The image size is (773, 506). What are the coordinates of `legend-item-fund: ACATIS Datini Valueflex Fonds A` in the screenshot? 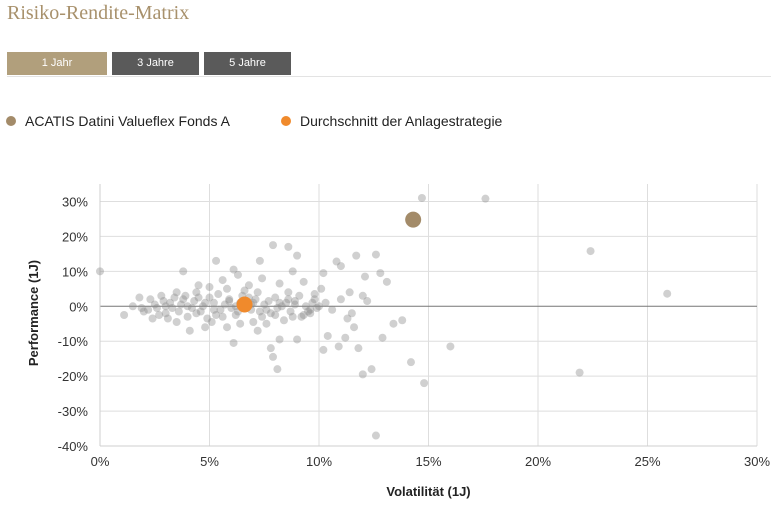 It's located at (118, 121).